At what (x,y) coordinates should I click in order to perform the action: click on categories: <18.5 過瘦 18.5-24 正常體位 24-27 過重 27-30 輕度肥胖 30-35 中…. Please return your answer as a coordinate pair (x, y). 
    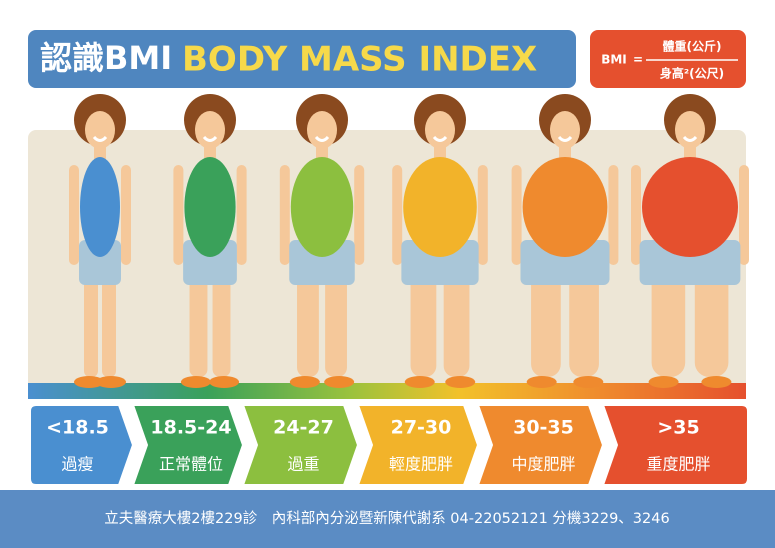
    Looking at the image, I should click on (389, 445).